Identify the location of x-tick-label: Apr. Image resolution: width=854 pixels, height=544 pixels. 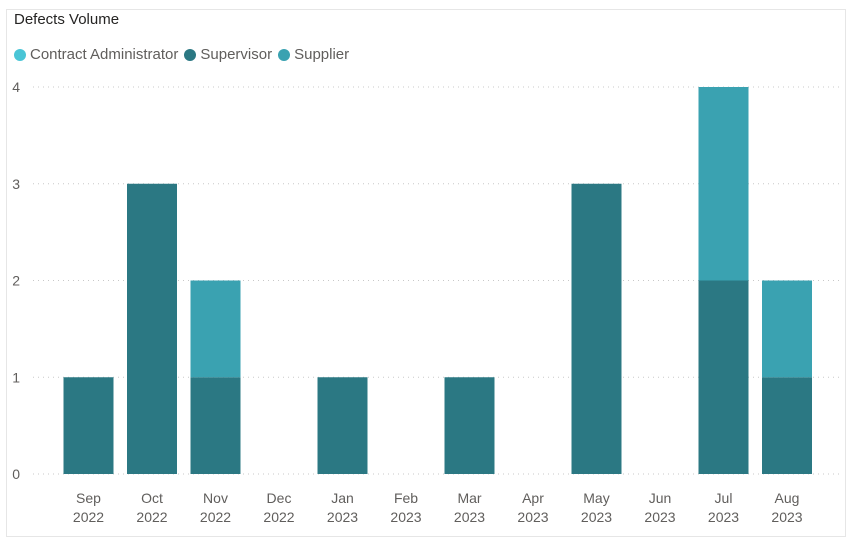
(533, 498).